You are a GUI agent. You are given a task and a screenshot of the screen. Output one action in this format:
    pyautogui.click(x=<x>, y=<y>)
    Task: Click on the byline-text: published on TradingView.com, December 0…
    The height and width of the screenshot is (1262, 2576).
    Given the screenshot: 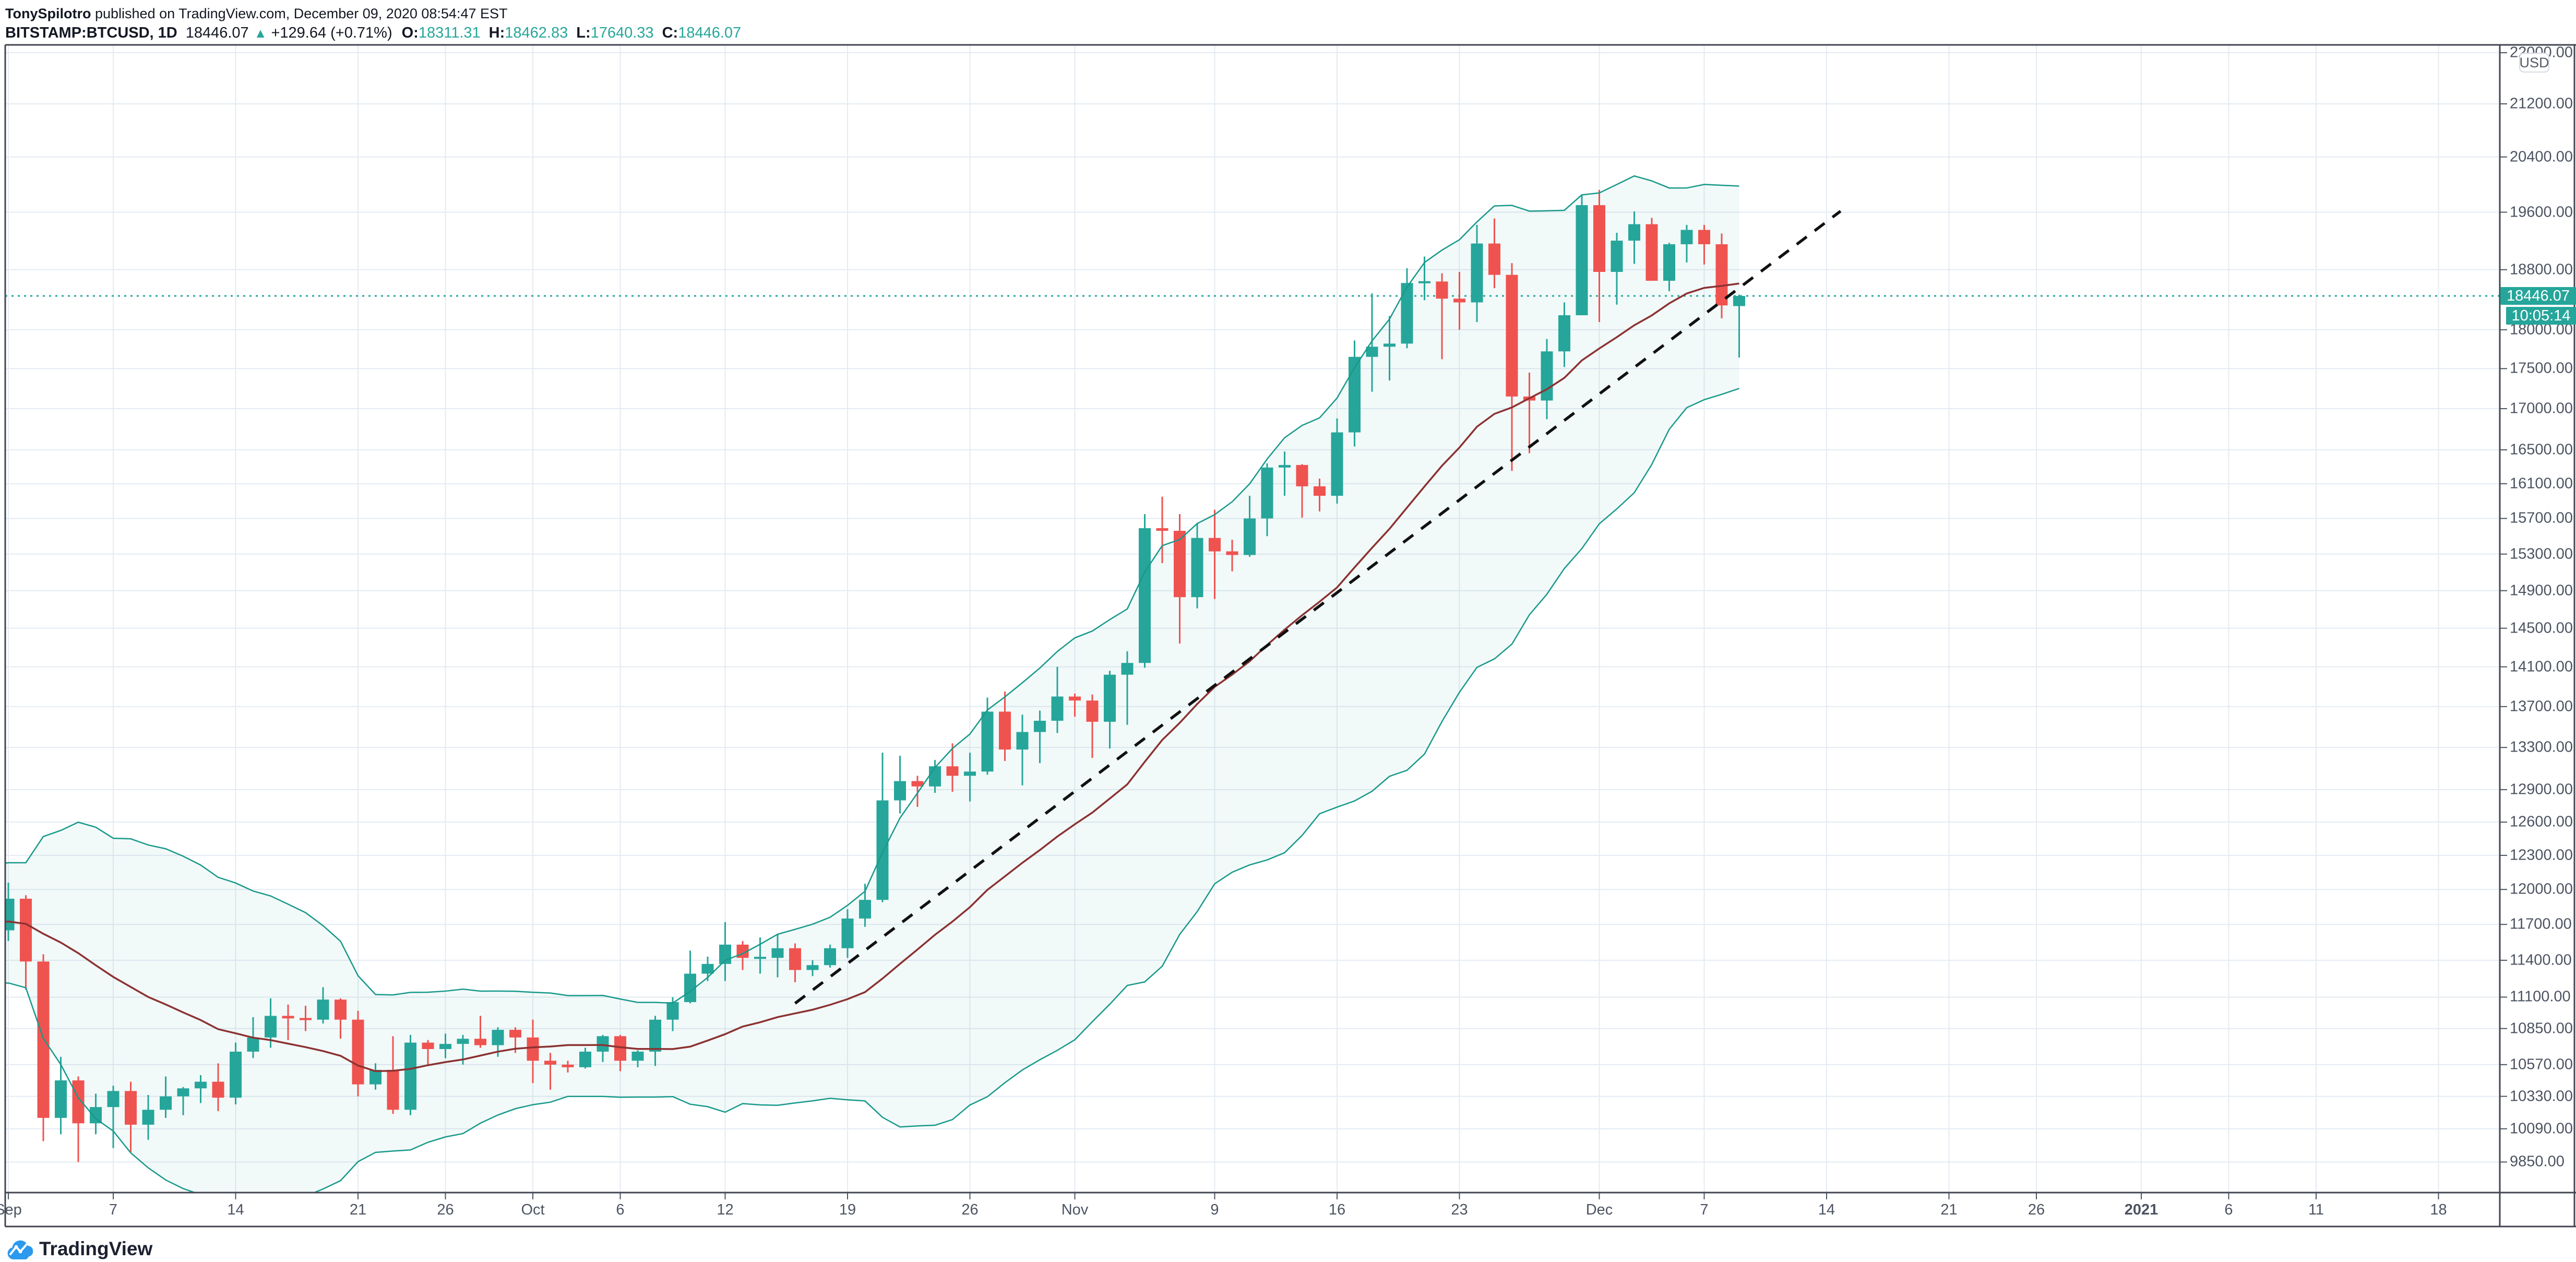 What is the action you would take?
    pyautogui.click(x=299, y=14)
    